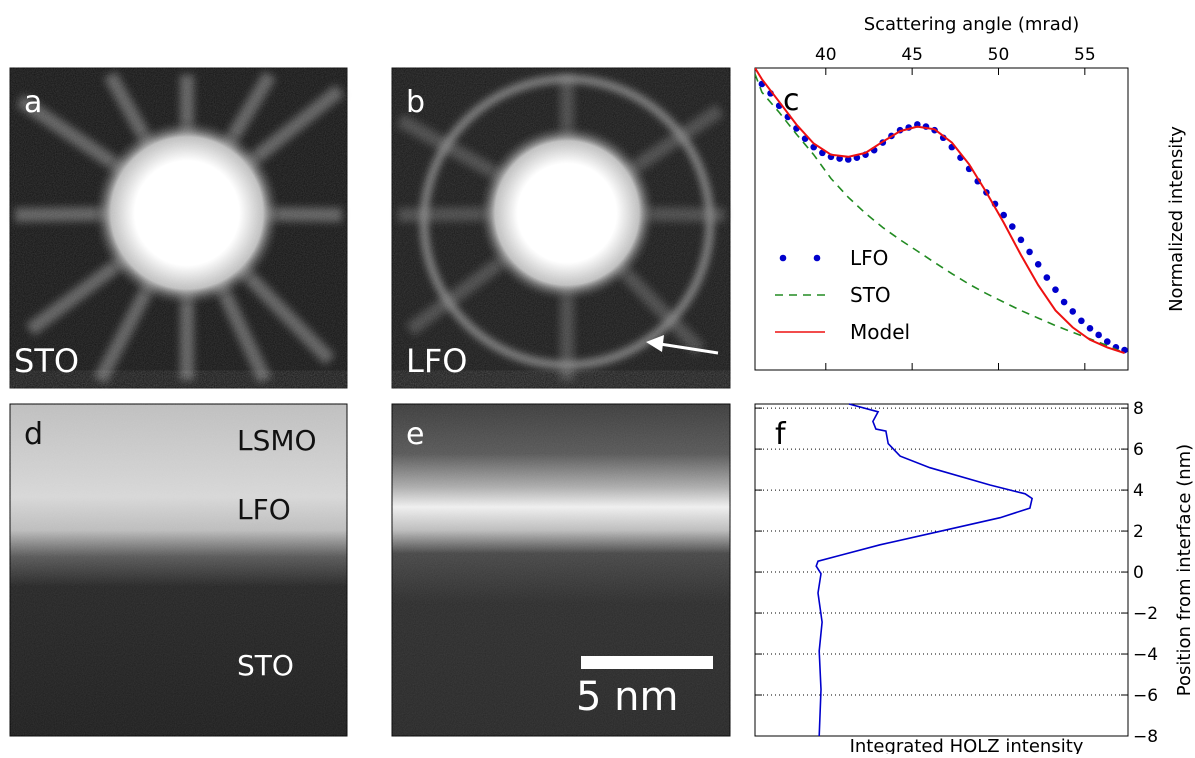  I want to click on panel-label: a, so click(33, 102).